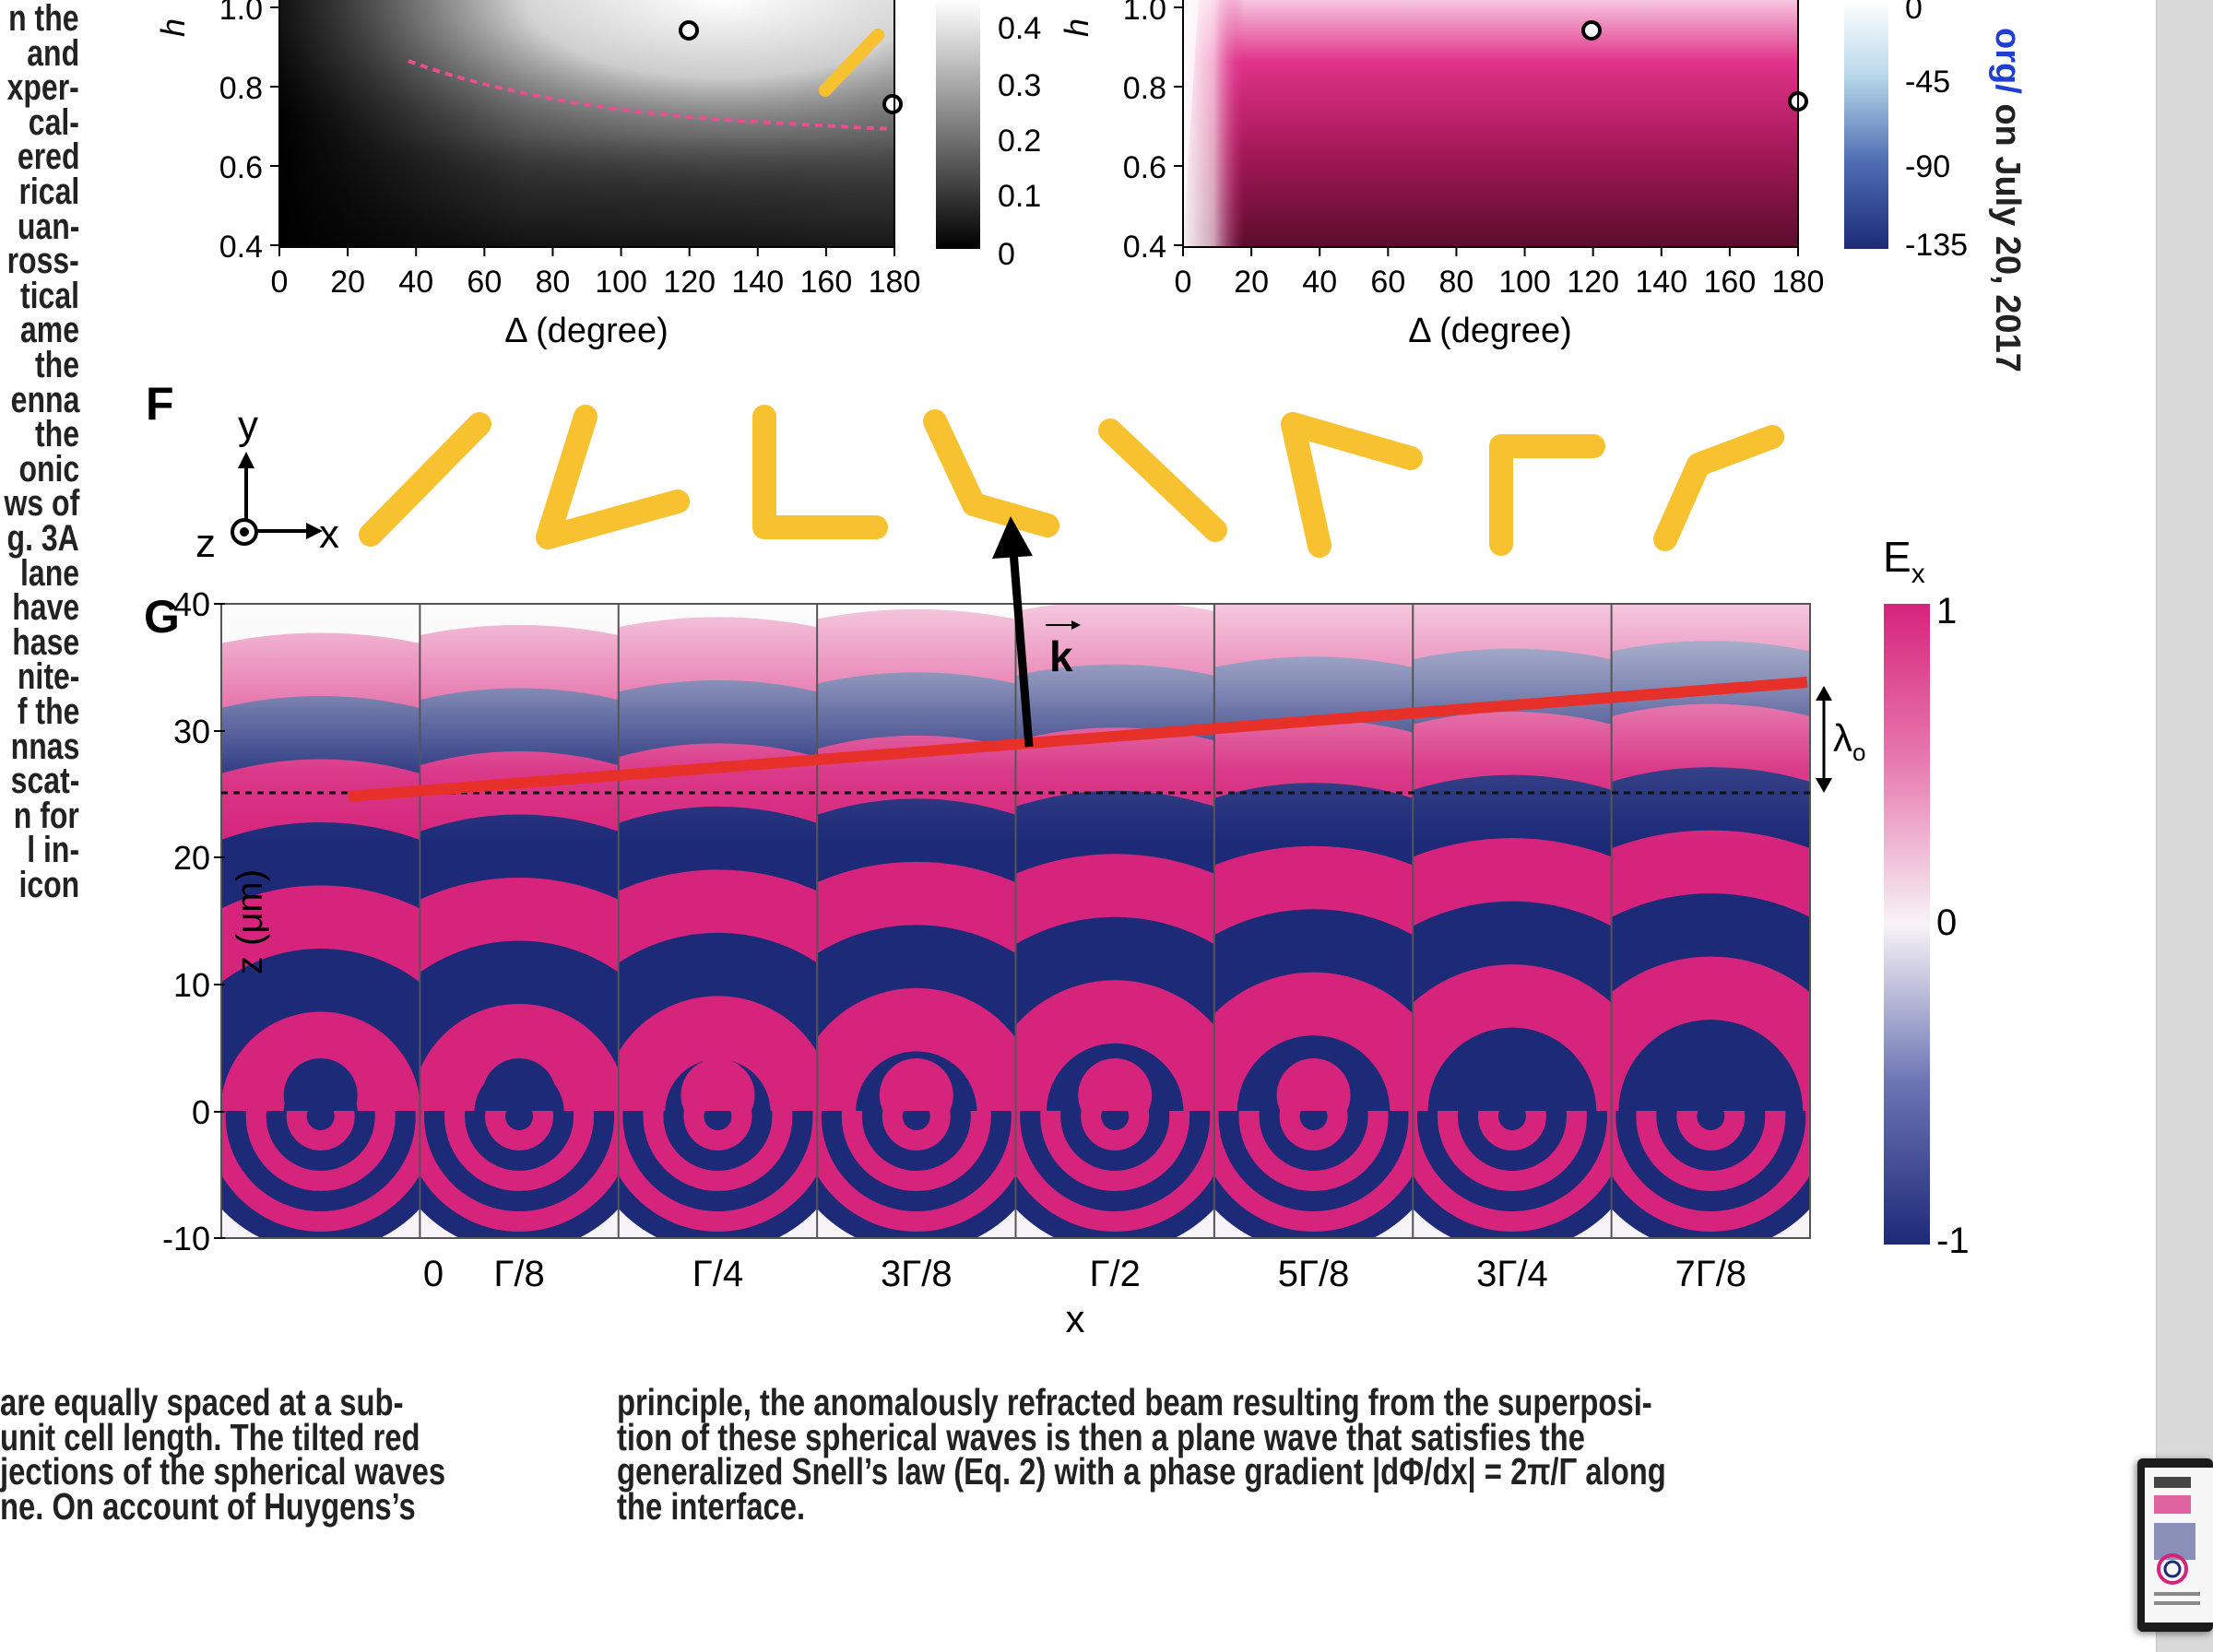  I want to click on panel-g-x-ticks: 0 Γ/8 Γ/4 3Γ/8 Γ/2 5Γ/8 3Γ/4 7Γ/8, so click(1084, 1274).